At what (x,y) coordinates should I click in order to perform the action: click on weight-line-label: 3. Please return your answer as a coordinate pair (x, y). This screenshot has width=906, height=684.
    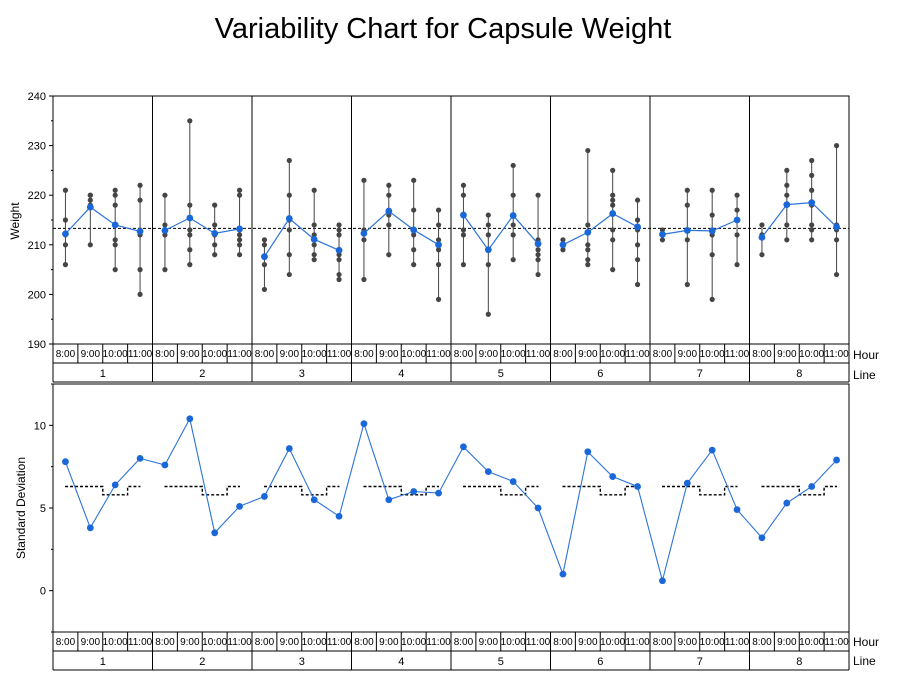
    Looking at the image, I should click on (302, 374).